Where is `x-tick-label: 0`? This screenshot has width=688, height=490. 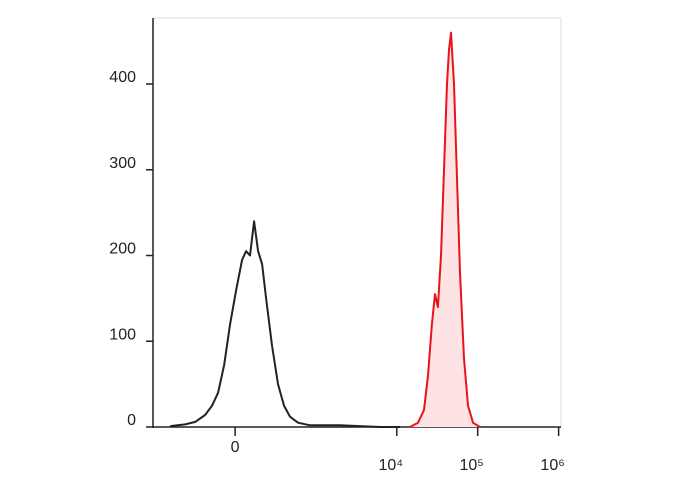
x-tick-label: 0 is located at coordinates (235, 447).